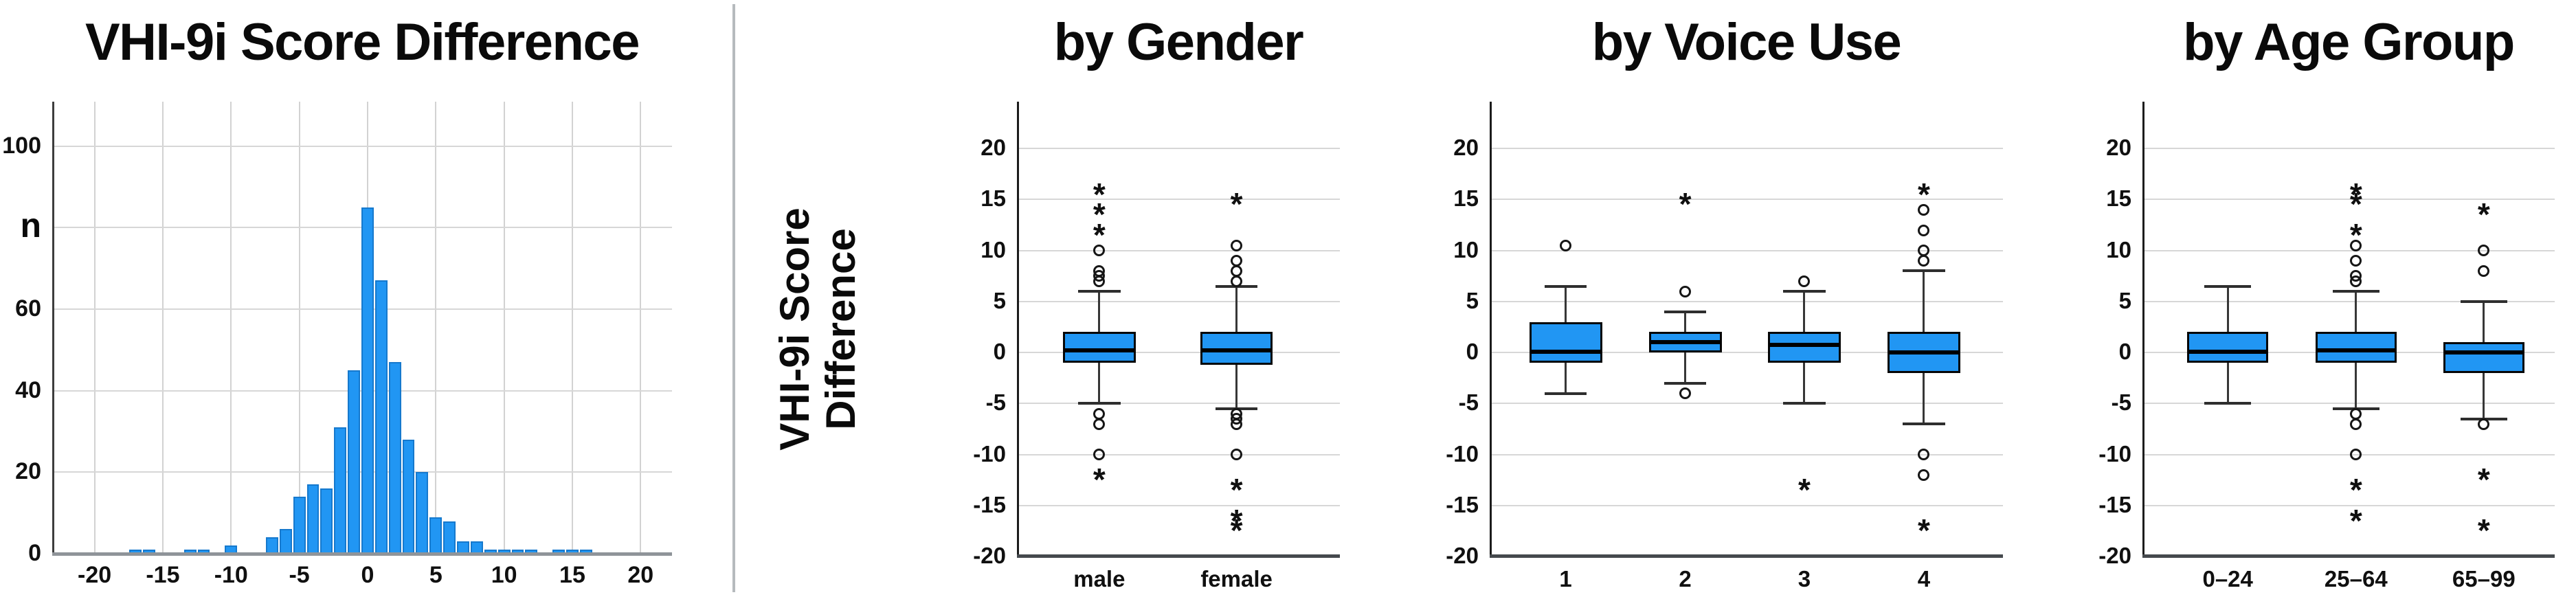 The image size is (2576, 597). I want to click on shared-y-axis-label-line2: Difference, so click(841, 329).